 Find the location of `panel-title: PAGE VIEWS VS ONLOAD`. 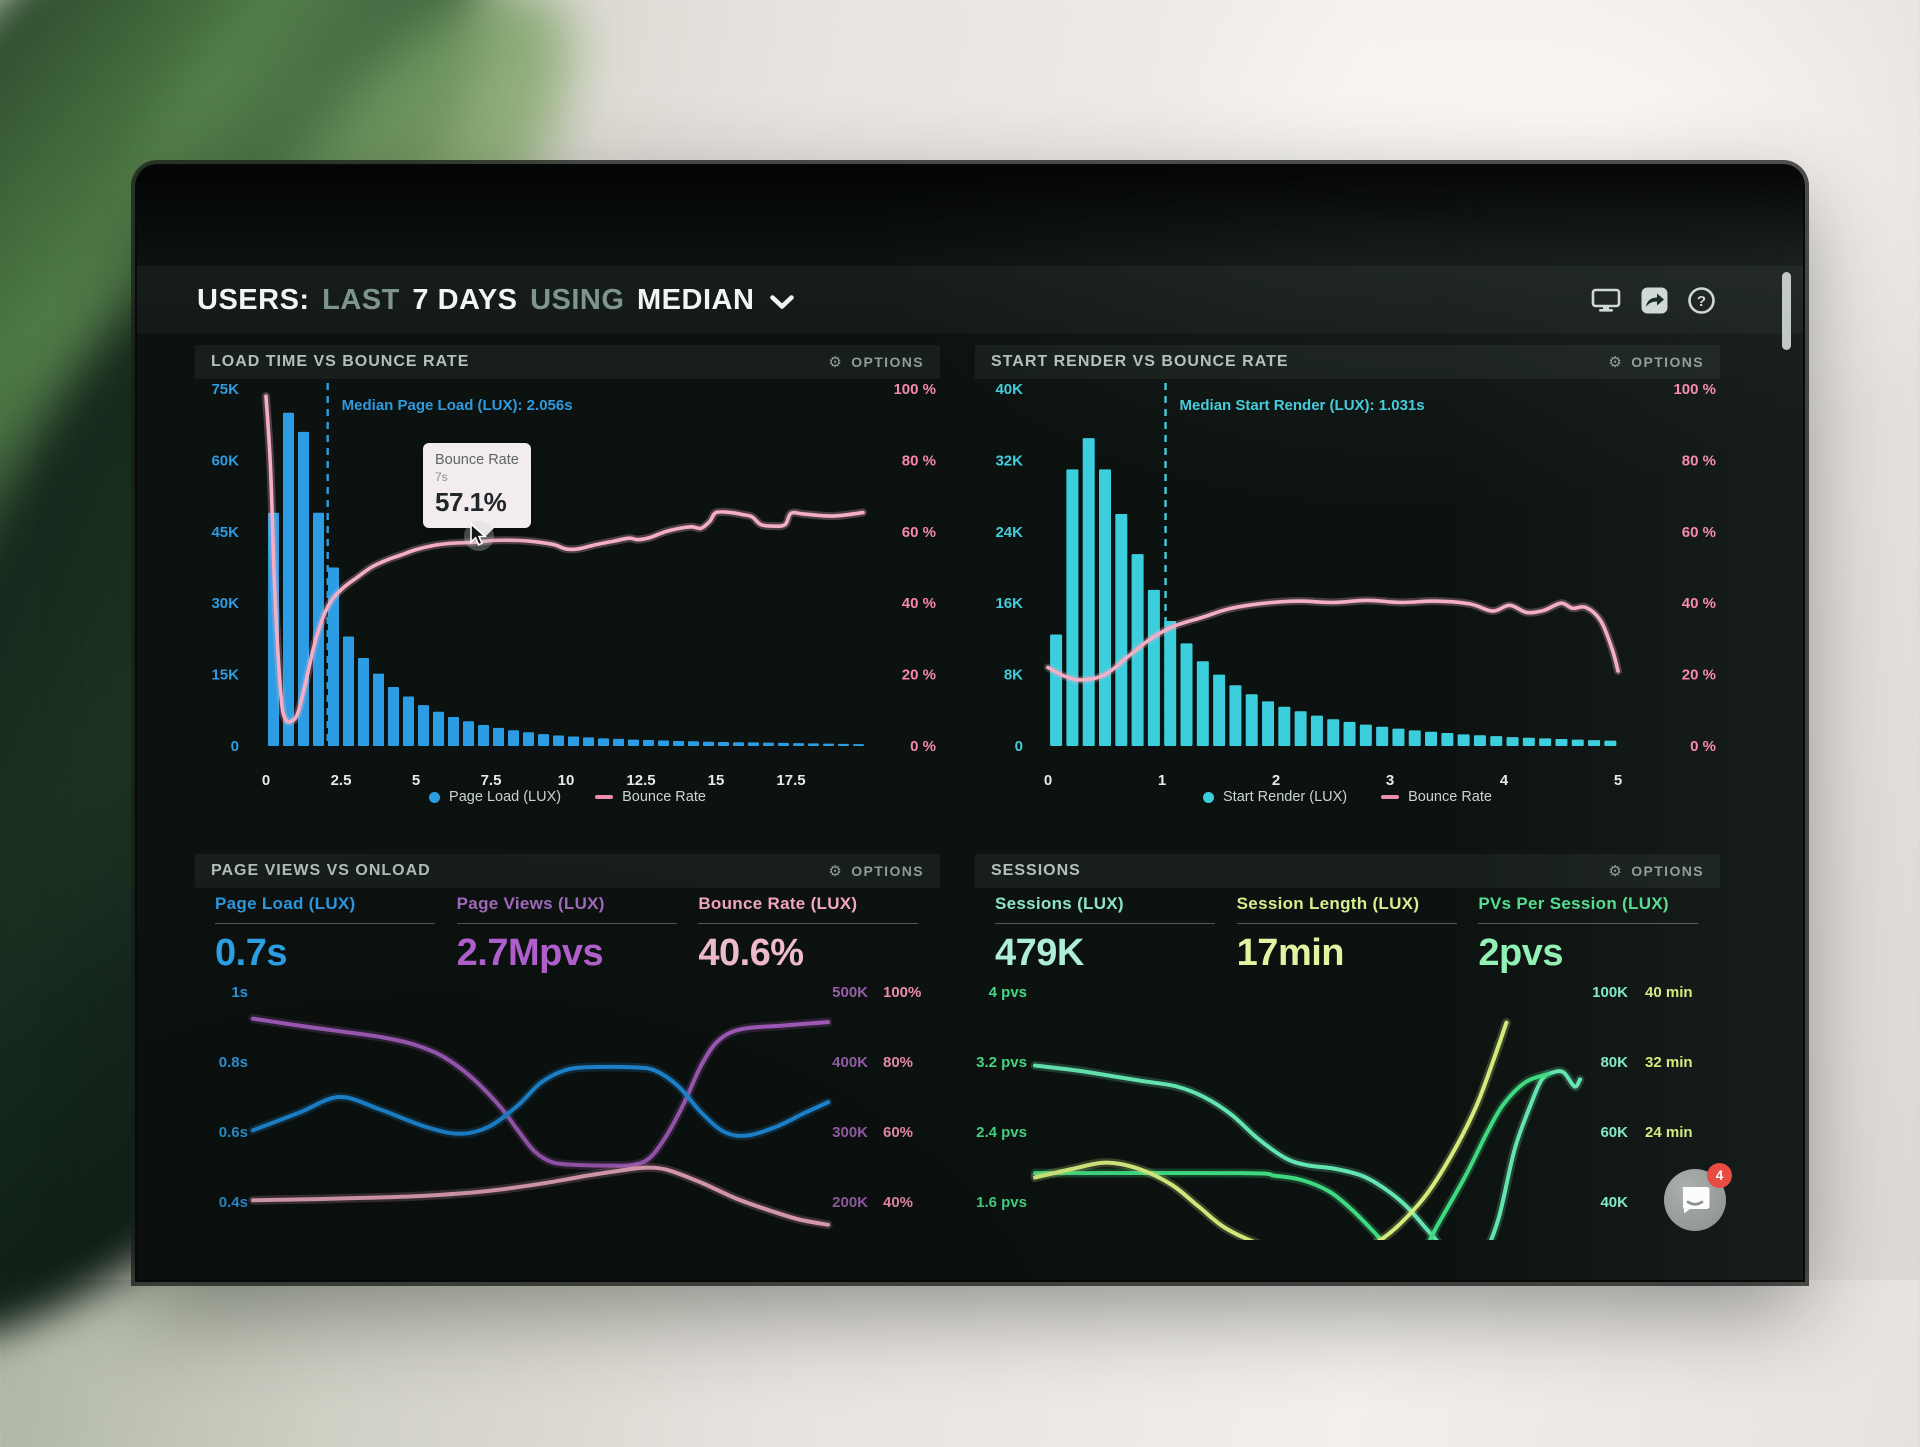

panel-title: PAGE VIEWS VS ONLOAD is located at coordinates (321, 870).